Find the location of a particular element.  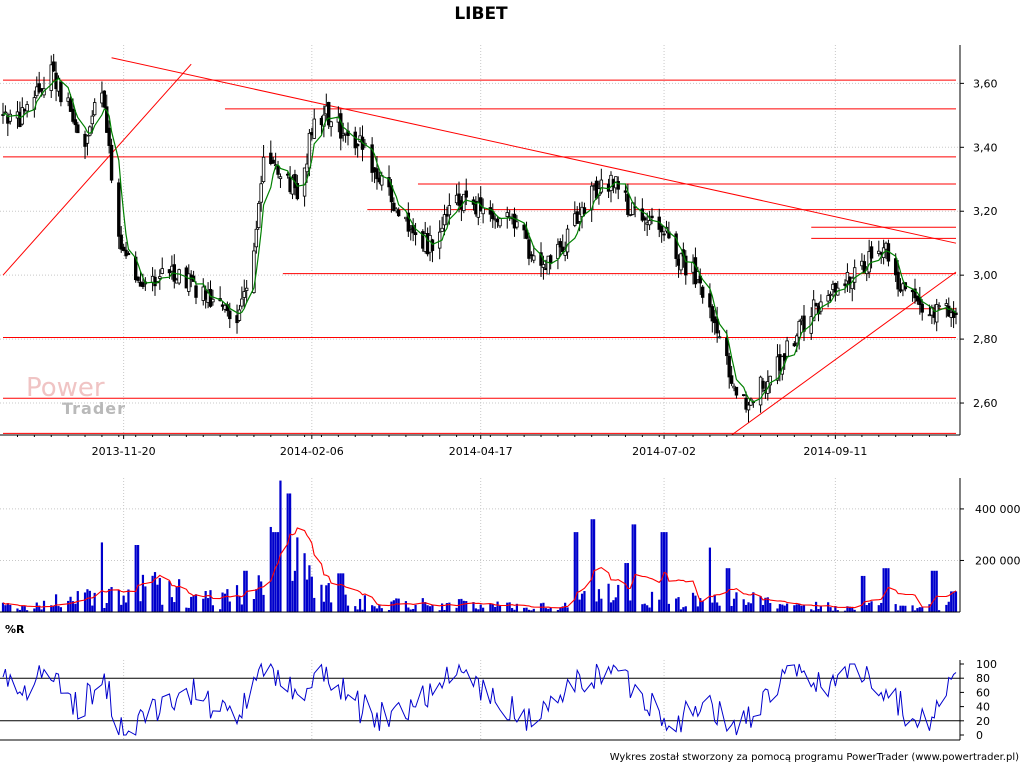

watermark-trader: Trader is located at coordinates (94, 408).